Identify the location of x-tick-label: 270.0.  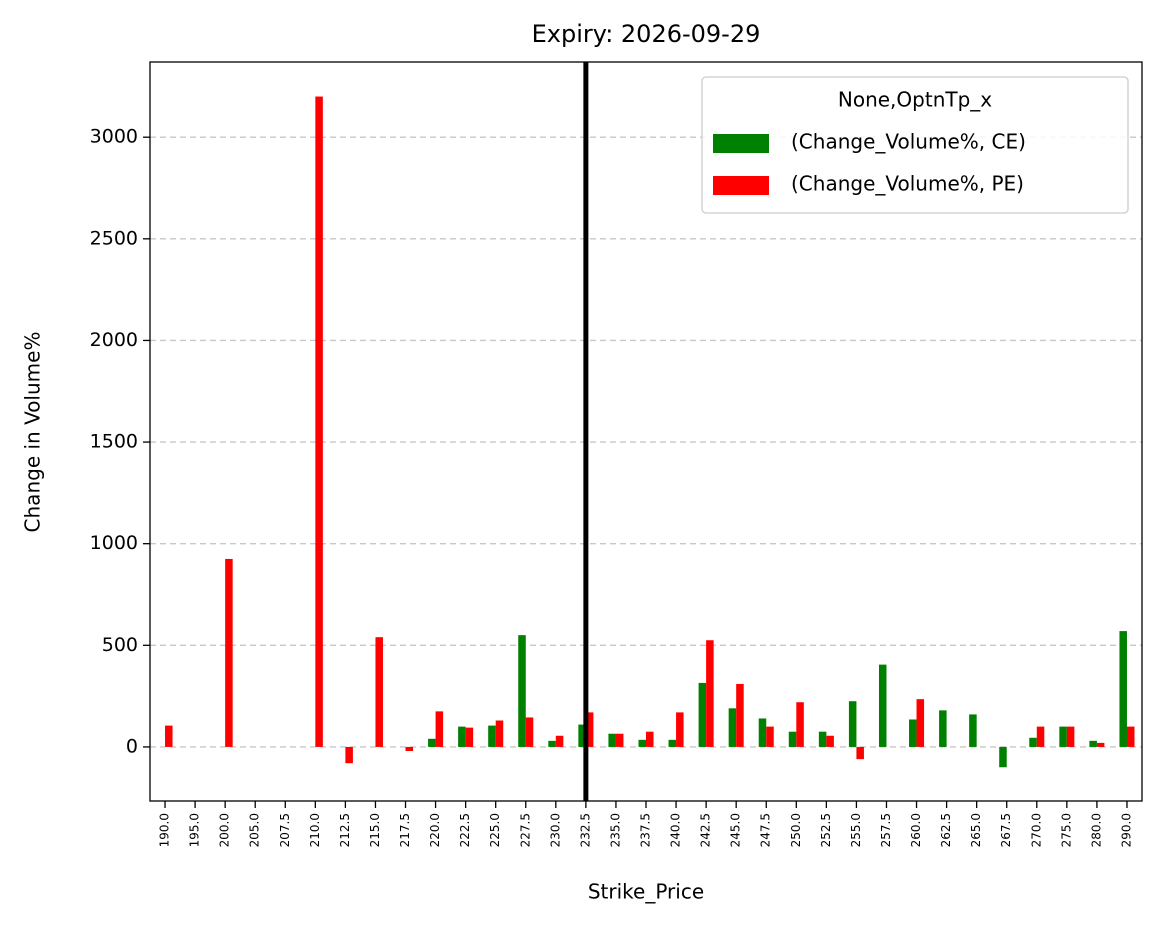
(1036, 830).